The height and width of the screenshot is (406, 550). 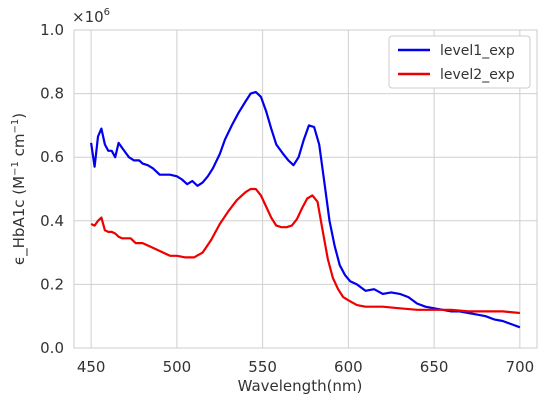 I want to click on y-tick-label: 0.6, so click(x=52, y=157).